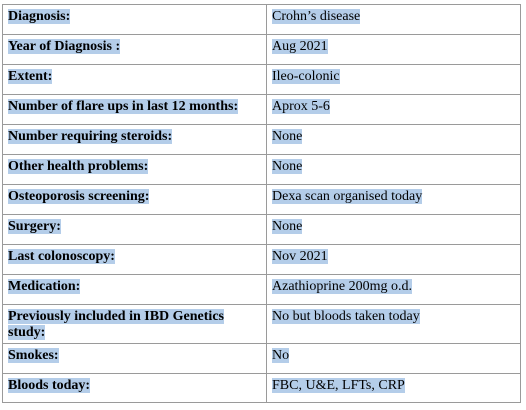 The width and height of the screenshot is (526, 410). I want to click on table-row: Year of Diagnosis : Aug 2021, so click(261, 49).